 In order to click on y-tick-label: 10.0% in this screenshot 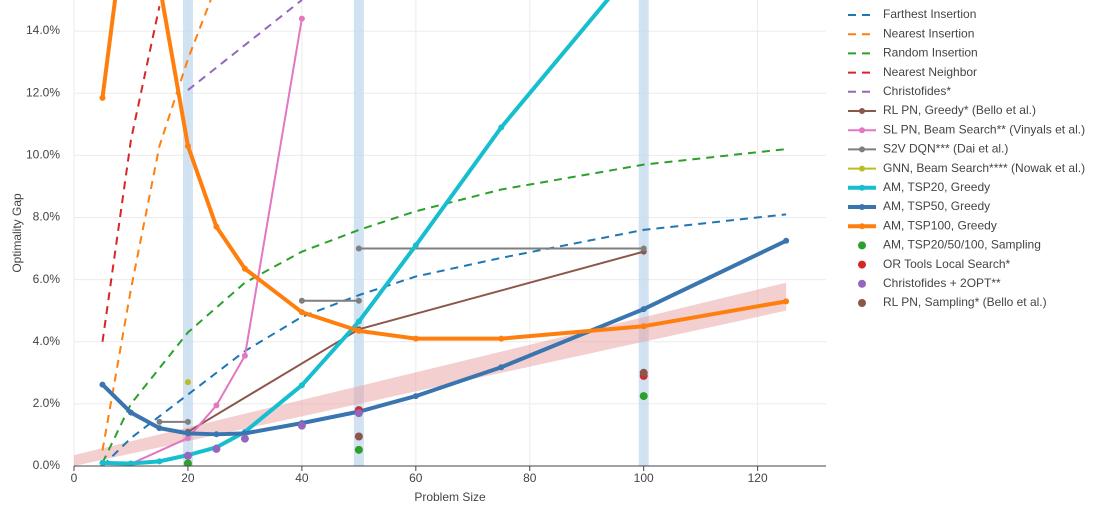, I will do `click(43, 155)`.